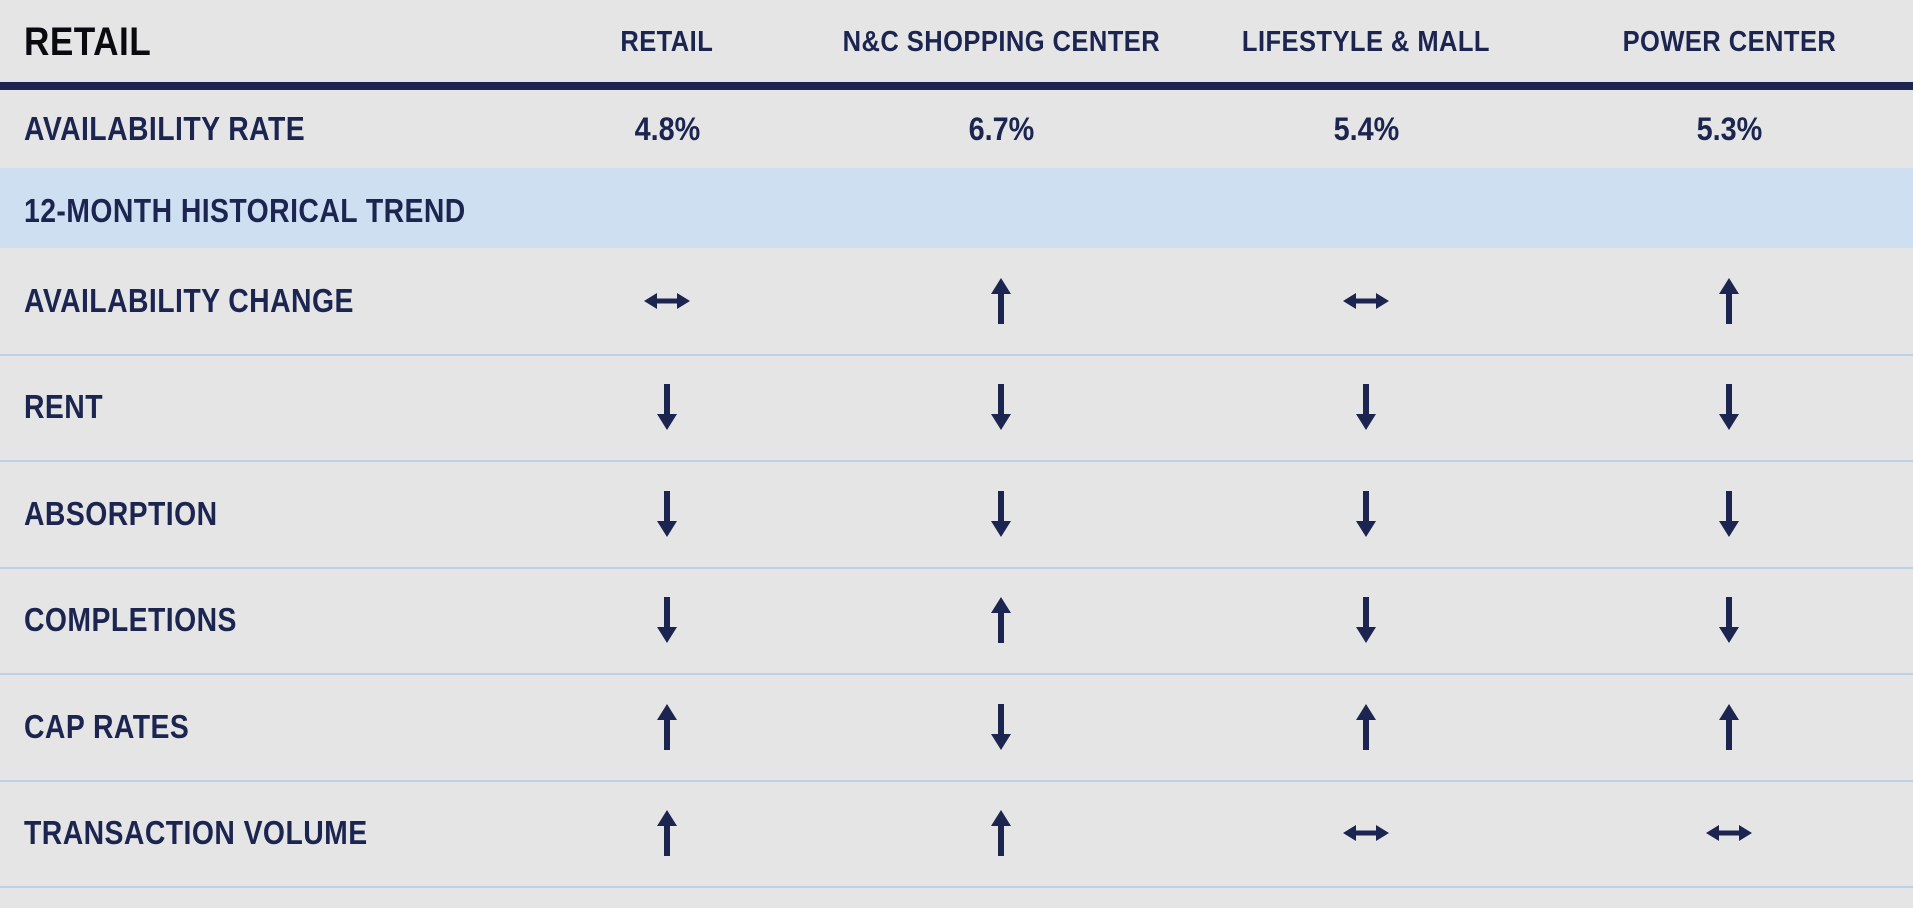  I want to click on table-title: RETAIL, so click(88, 41).